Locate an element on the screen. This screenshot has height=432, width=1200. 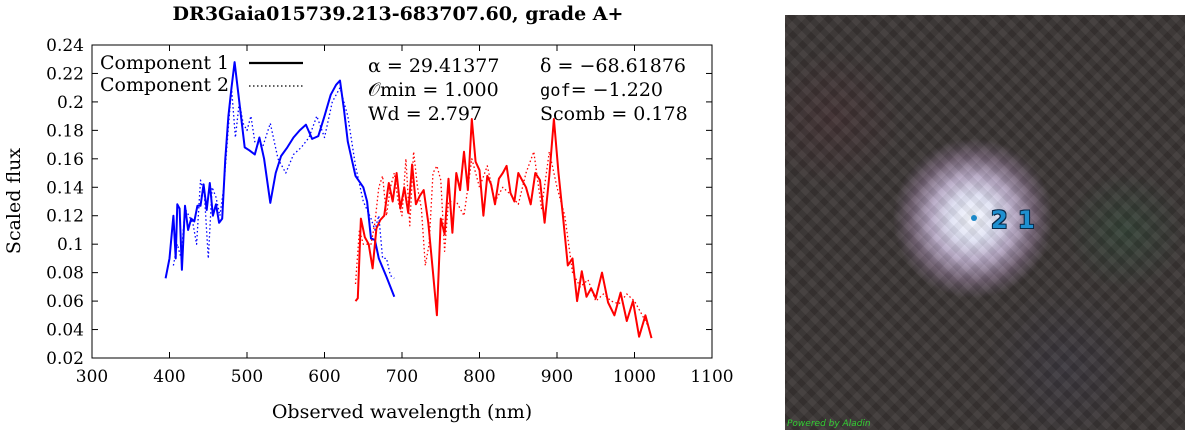
y-tick-label: 0.16 is located at coordinates (65, 160).